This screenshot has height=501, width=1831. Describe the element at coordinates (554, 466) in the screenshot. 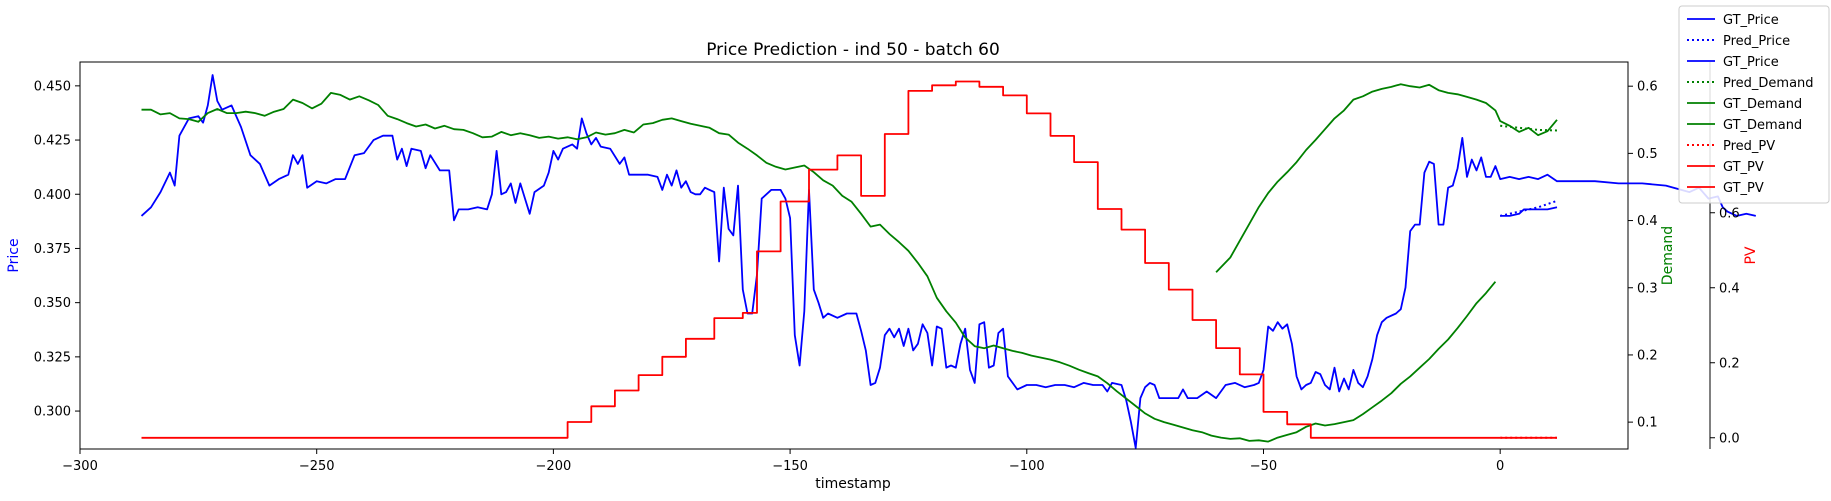

I see `x-tick-label: −200` at that location.